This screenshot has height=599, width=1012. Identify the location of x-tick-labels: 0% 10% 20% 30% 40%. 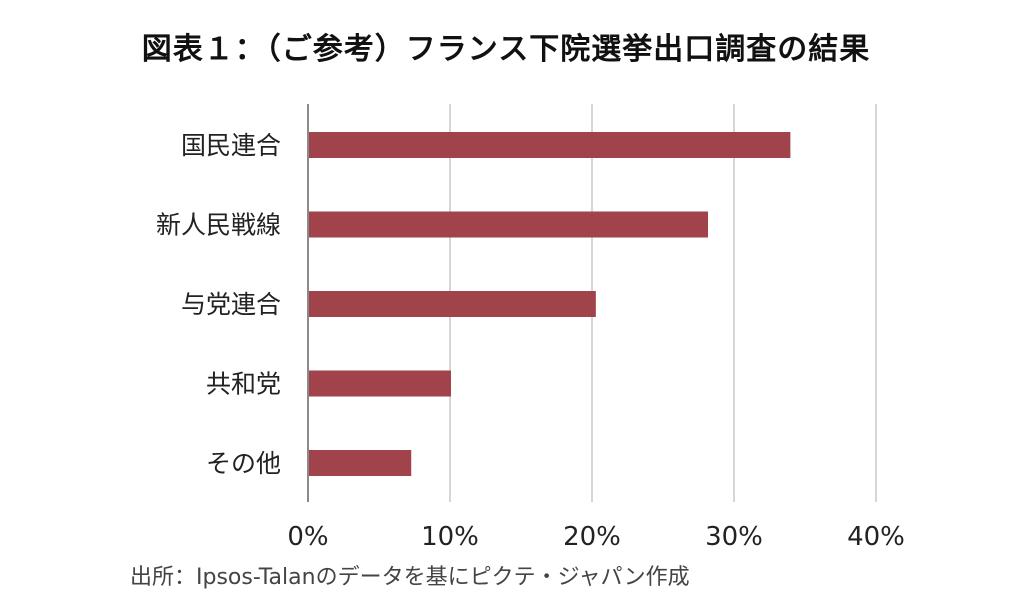
(596, 537).